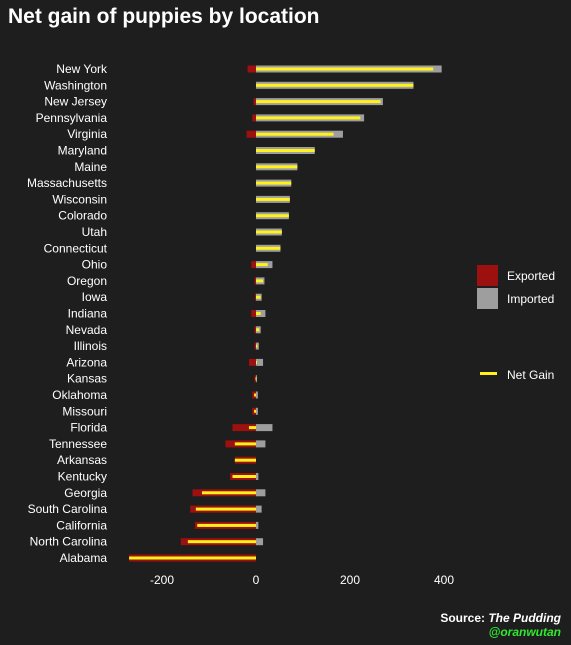  What do you see at coordinates (268, 248) in the screenshot?
I see `net-gain-bar-connecticut` at bounding box center [268, 248].